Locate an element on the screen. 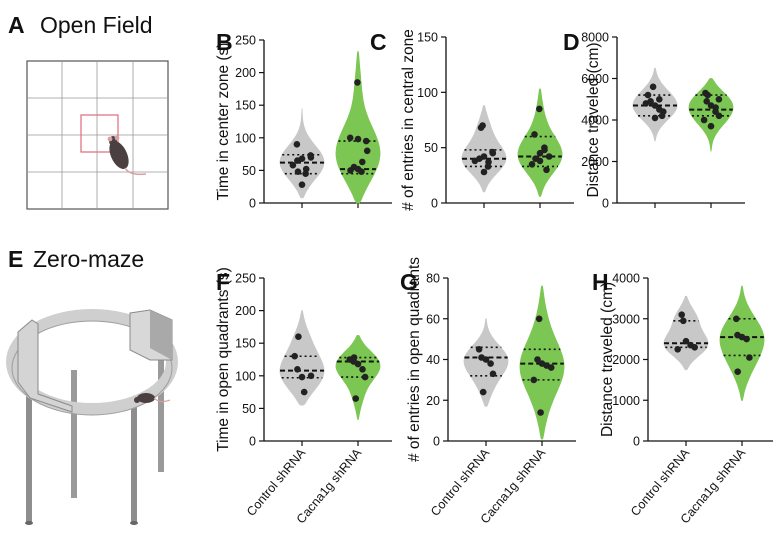  y-tick-label: 200 is located at coordinates (245, 311).